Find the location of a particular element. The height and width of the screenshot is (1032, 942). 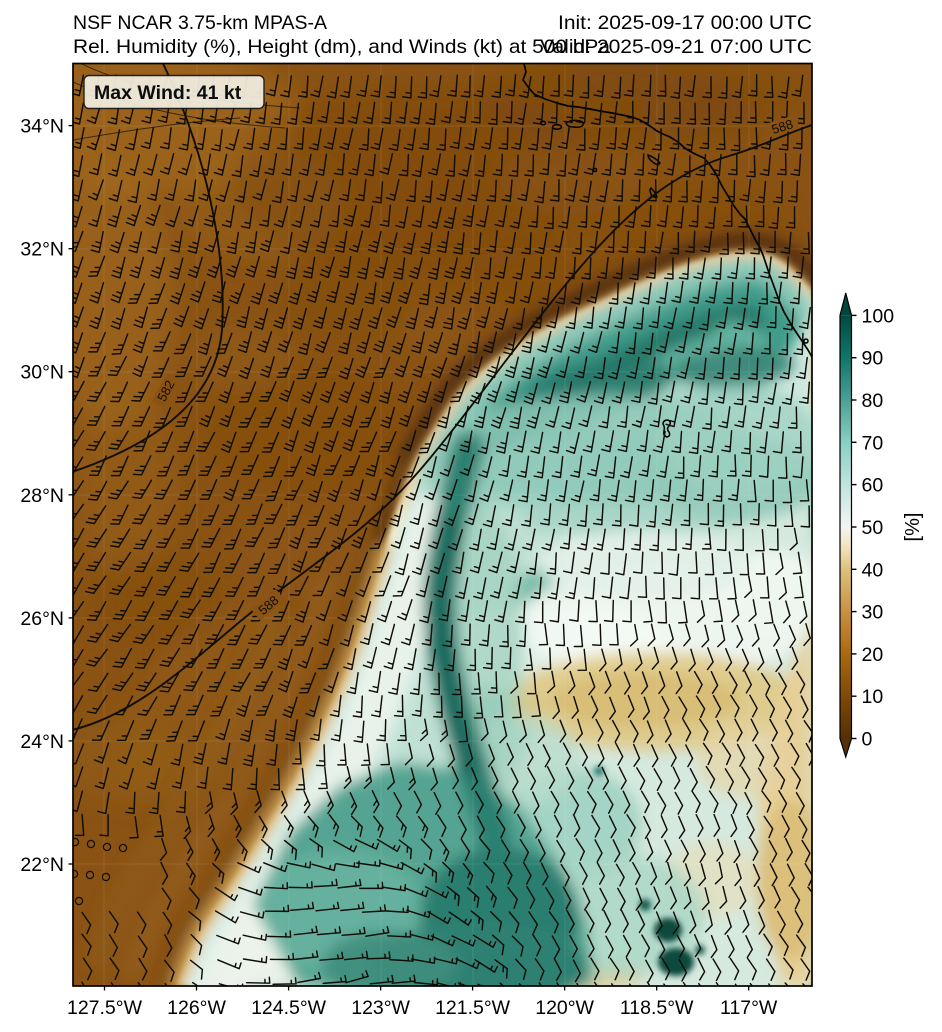

svg-text: 127.5°W is located at coordinates (105, 1008).